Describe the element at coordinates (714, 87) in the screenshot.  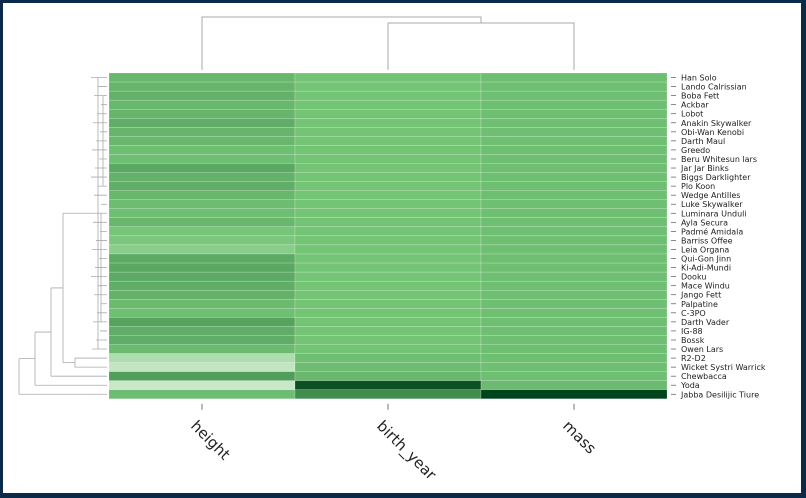
I see `row-label: Lando Calrissian` at that location.